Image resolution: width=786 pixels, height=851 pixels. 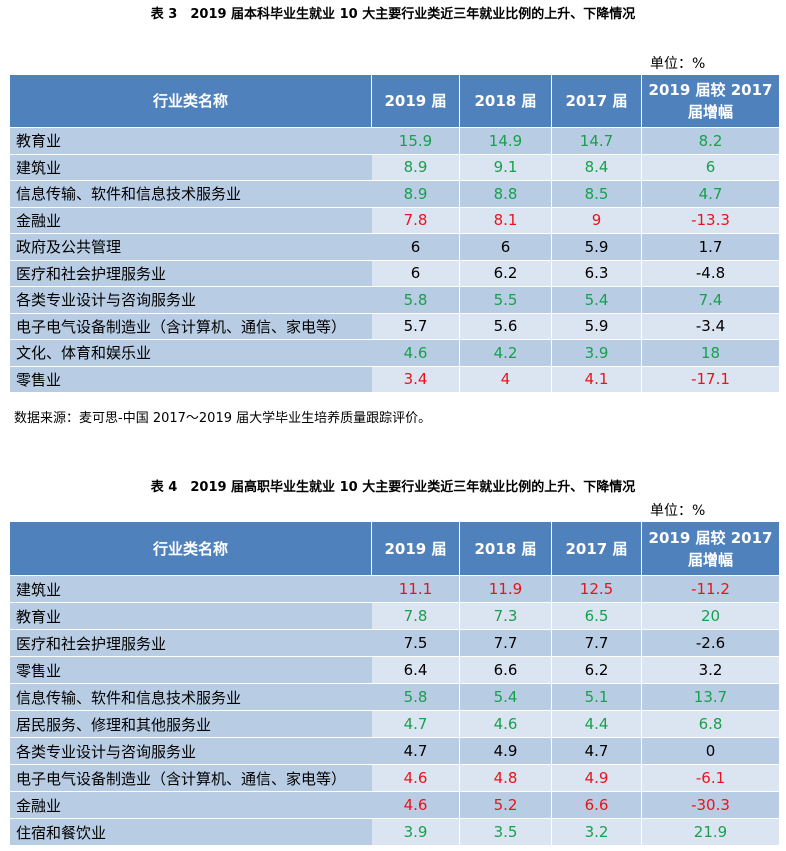 I want to click on value-cell: -3.4, so click(x=711, y=326).